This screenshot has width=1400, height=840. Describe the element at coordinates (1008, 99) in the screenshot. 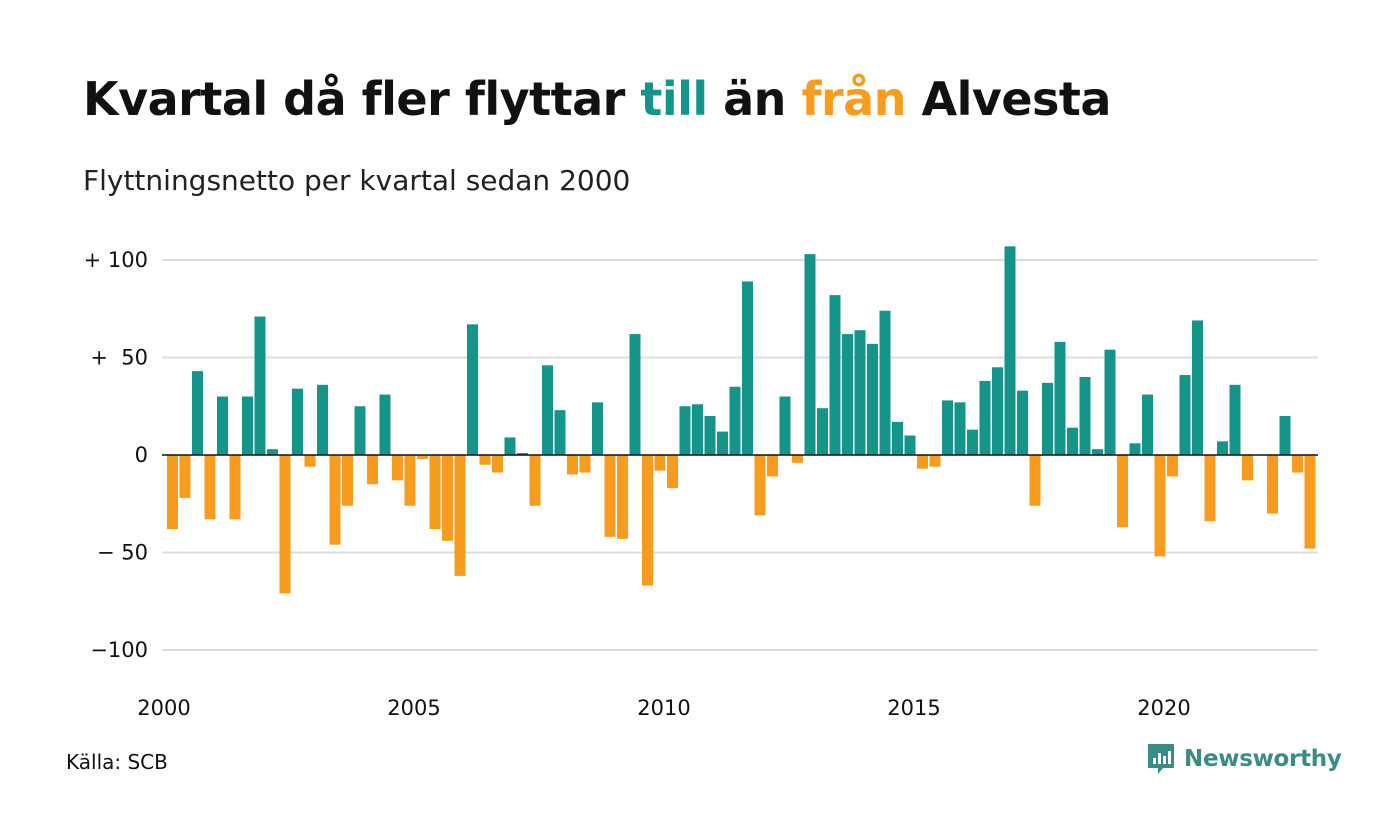

I see `title-part-5: Alvesta` at that location.